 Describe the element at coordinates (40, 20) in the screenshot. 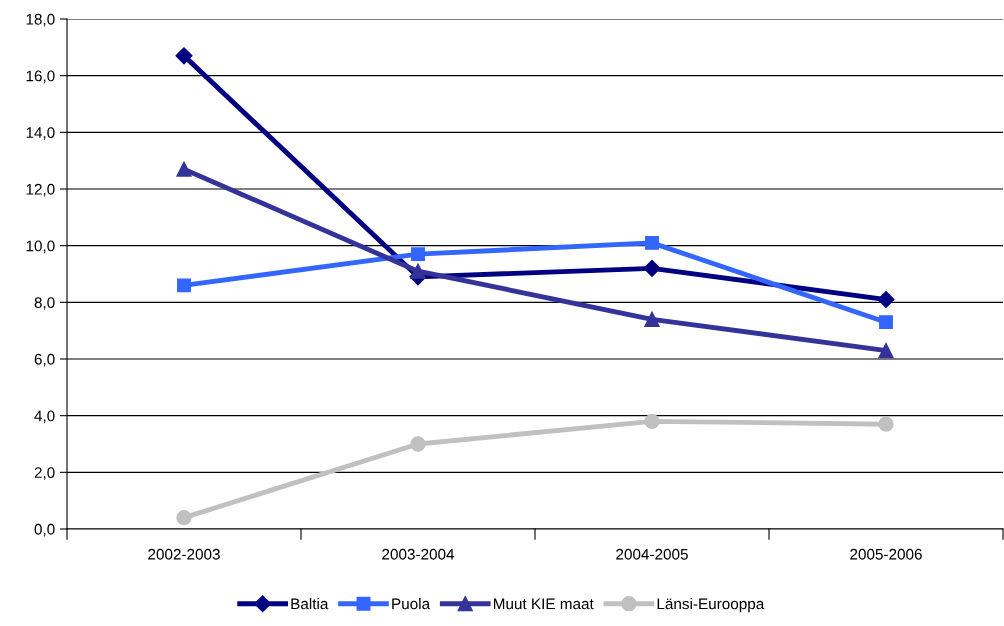

I see `y-tick-label: 18,0` at that location.